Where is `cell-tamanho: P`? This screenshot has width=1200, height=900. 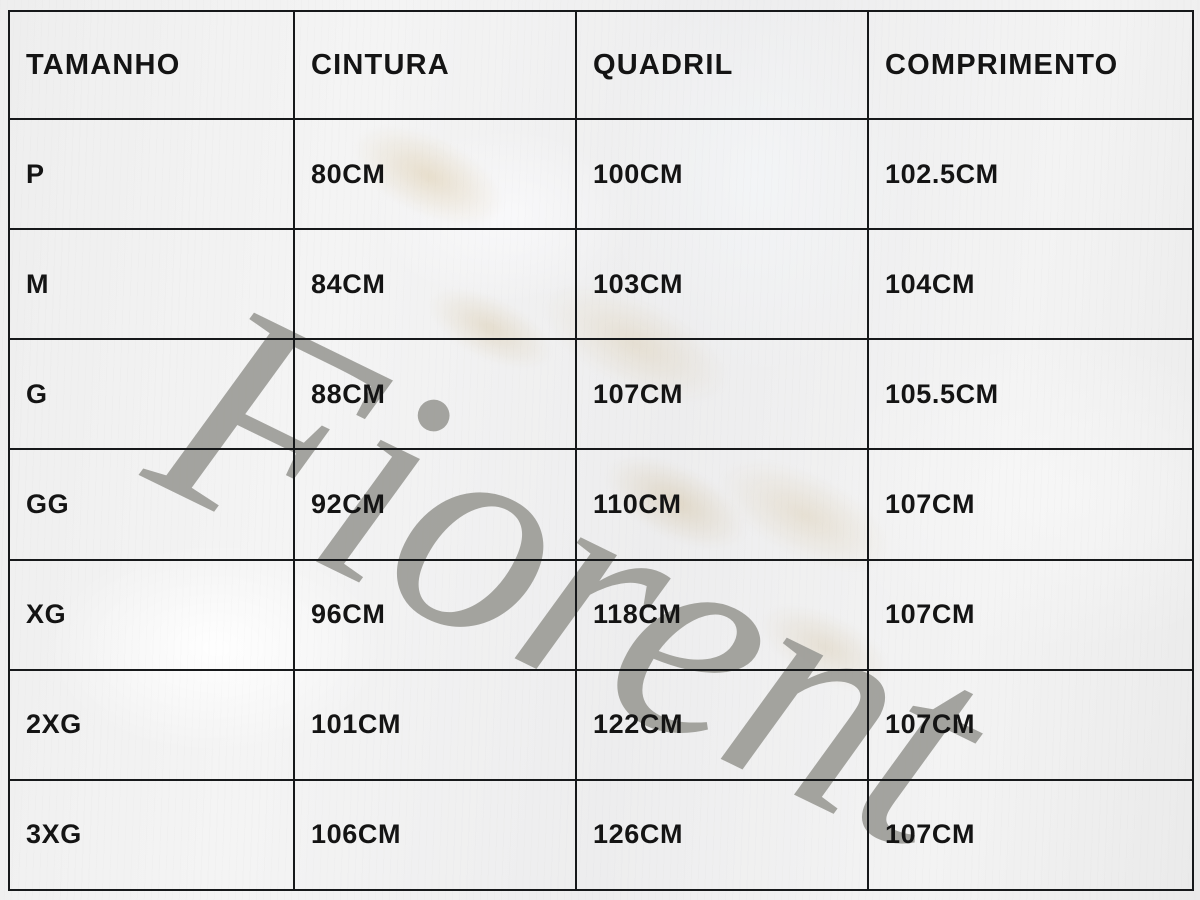
cell-tamanho: P is located at coordinates (151, 174).